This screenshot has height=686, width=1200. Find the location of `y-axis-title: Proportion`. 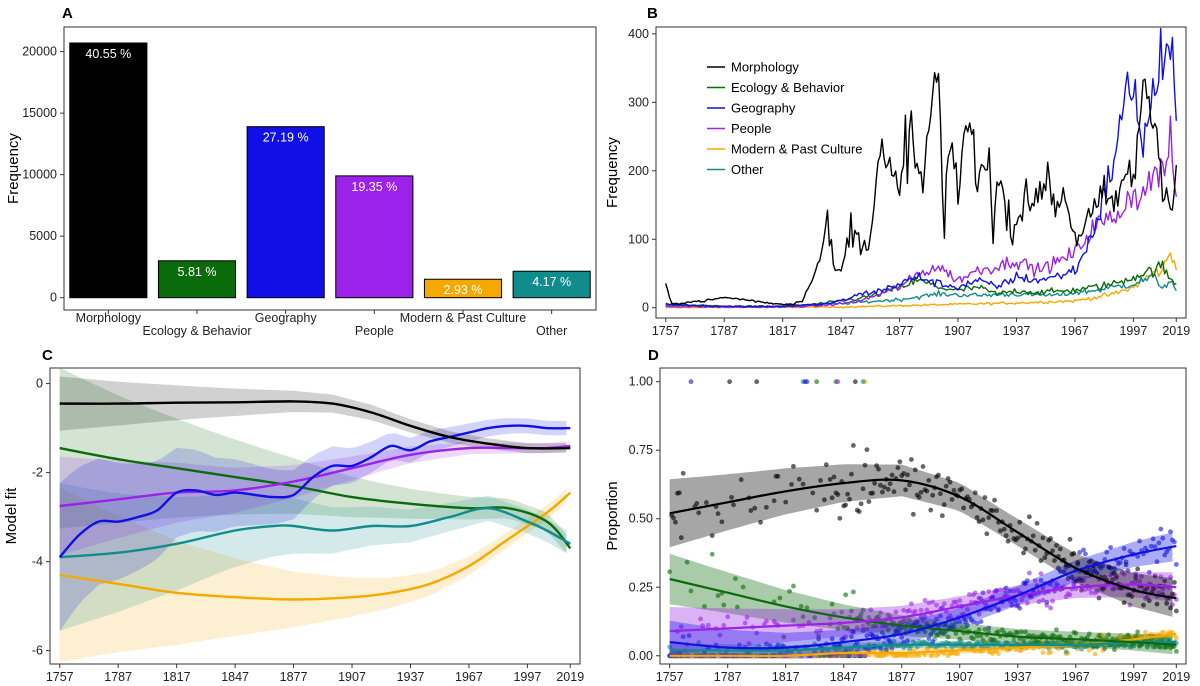

y-axis-title: Proportion is located at coordinates (612, 515).